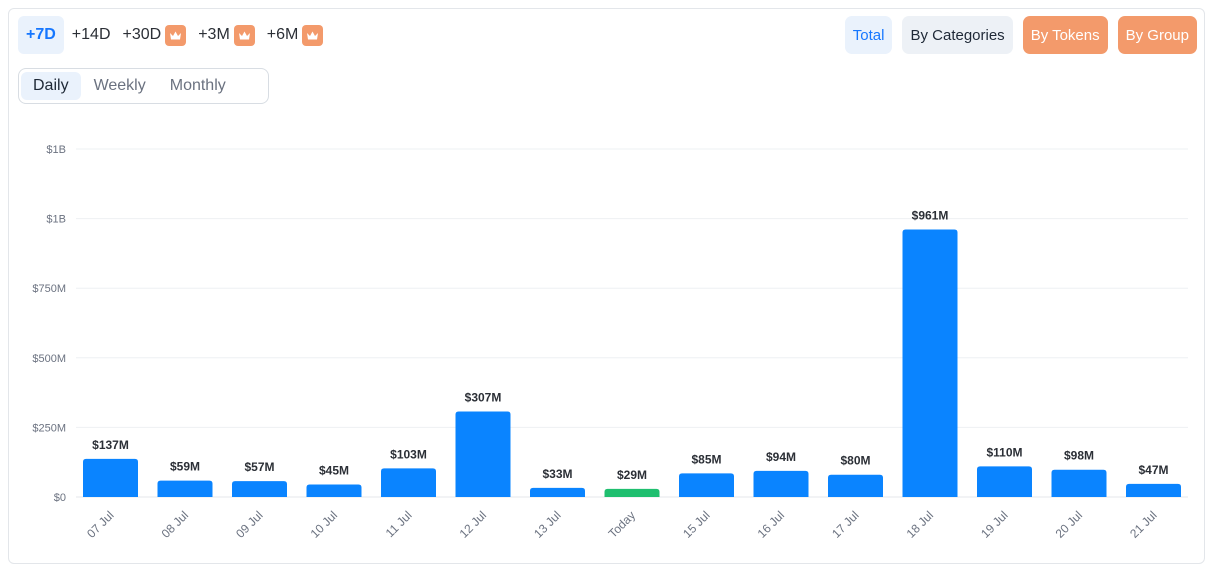 This screenshot has height=572, width=1213. I want to click on range-7d-button: +7D, so click(41, 35).